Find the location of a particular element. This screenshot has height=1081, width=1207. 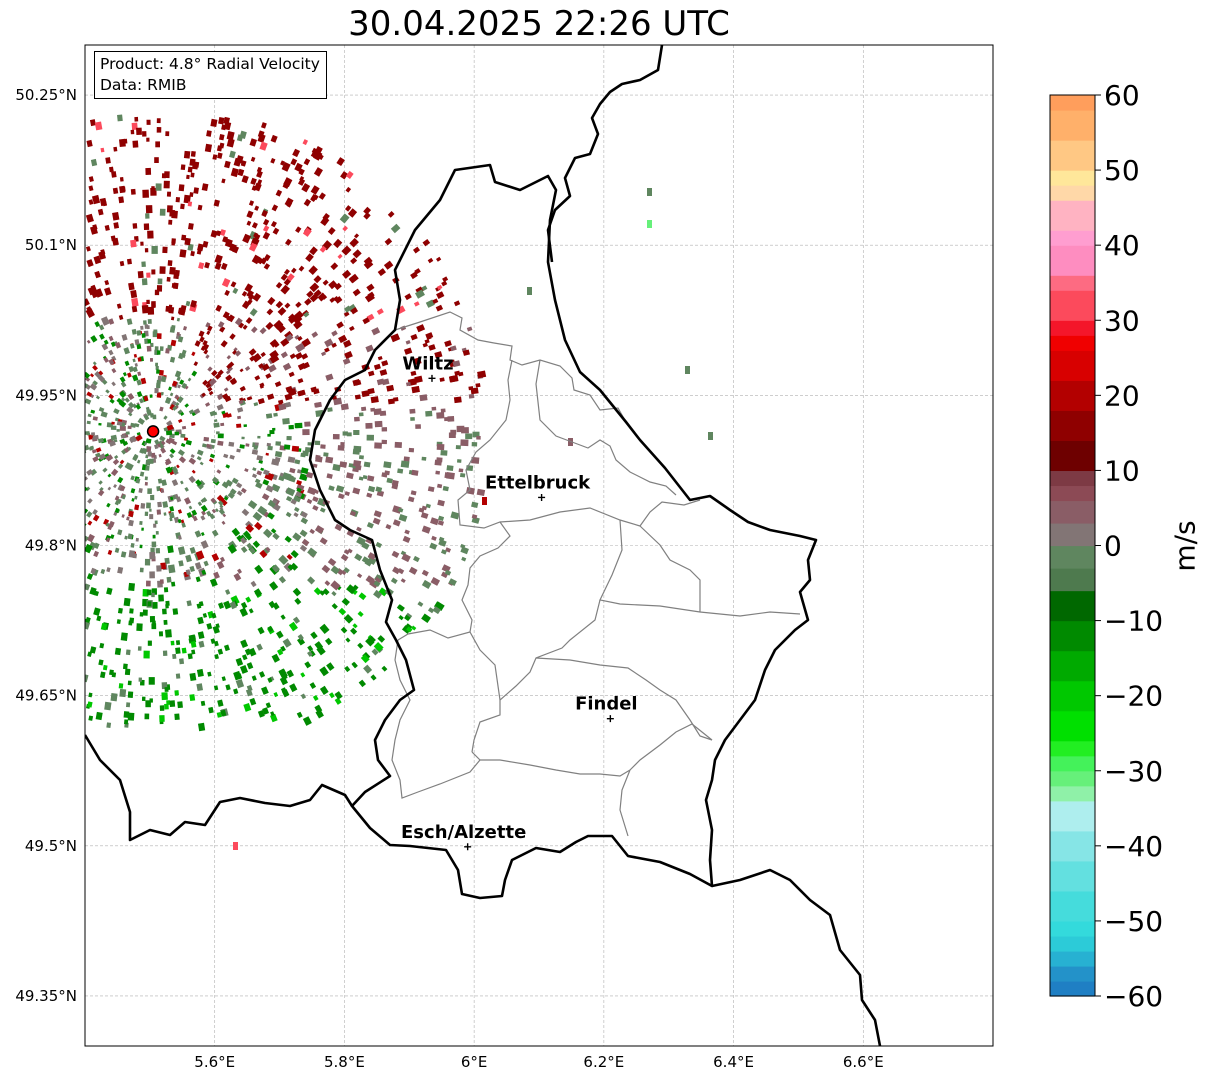

colorbar-tick-label: 10 is located at coordinates (1122, 470).